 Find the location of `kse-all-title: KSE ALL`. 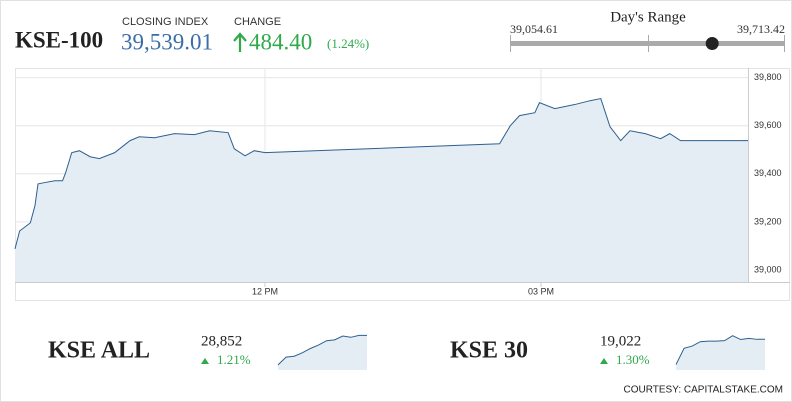

kse-all-title: KSE ALL is located at coordinates (99, 351).